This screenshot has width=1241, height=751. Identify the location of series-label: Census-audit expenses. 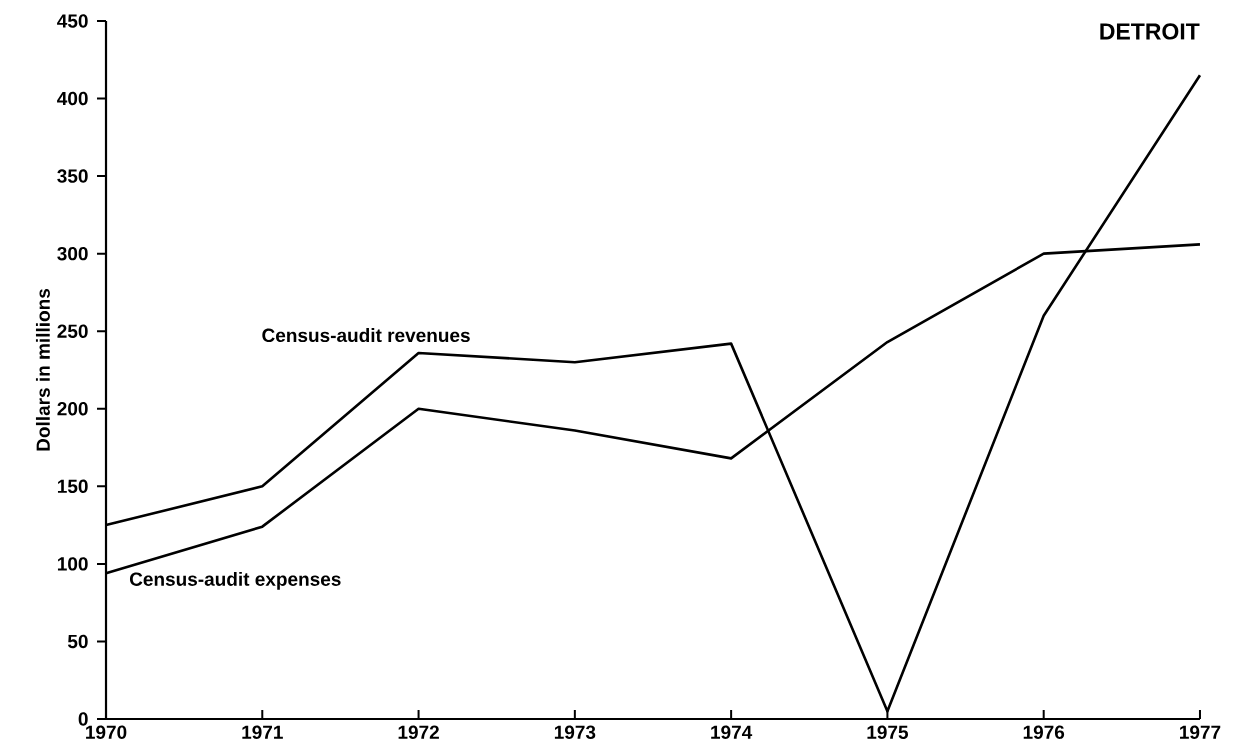
(235, 580).